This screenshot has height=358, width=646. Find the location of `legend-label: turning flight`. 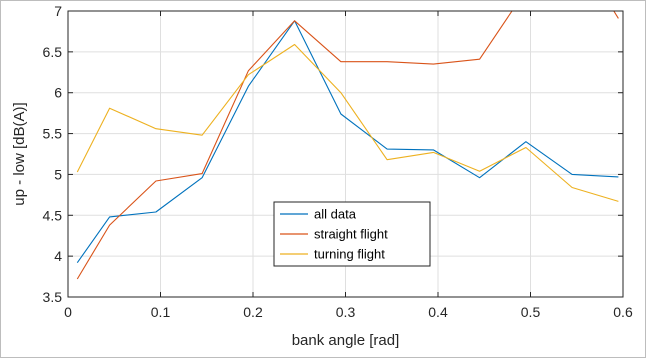

legend-label: turning flight is located at coordinates (349, 254).